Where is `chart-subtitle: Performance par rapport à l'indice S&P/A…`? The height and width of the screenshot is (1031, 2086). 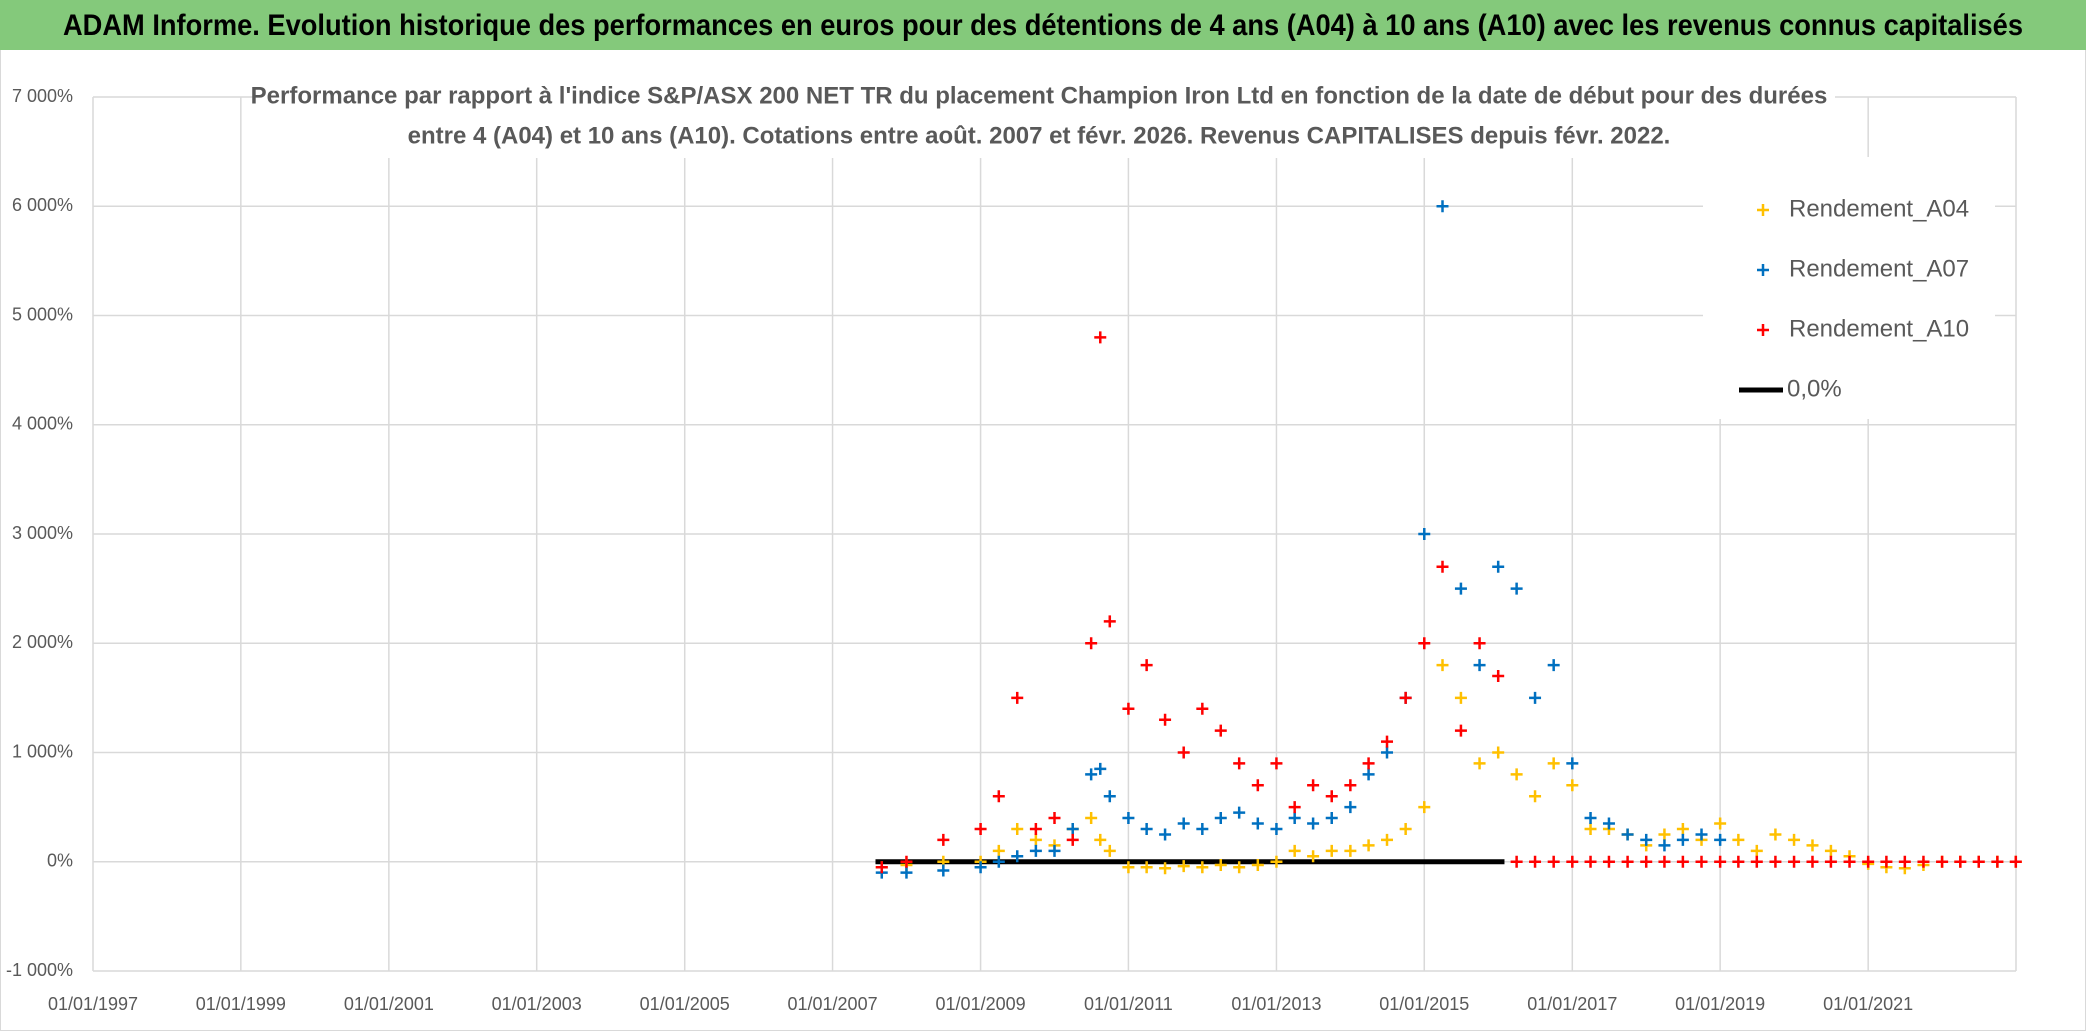
chart-subtitle: Performance par rapport à l'indice S&P/A… is located at coordinates (1039, 95).